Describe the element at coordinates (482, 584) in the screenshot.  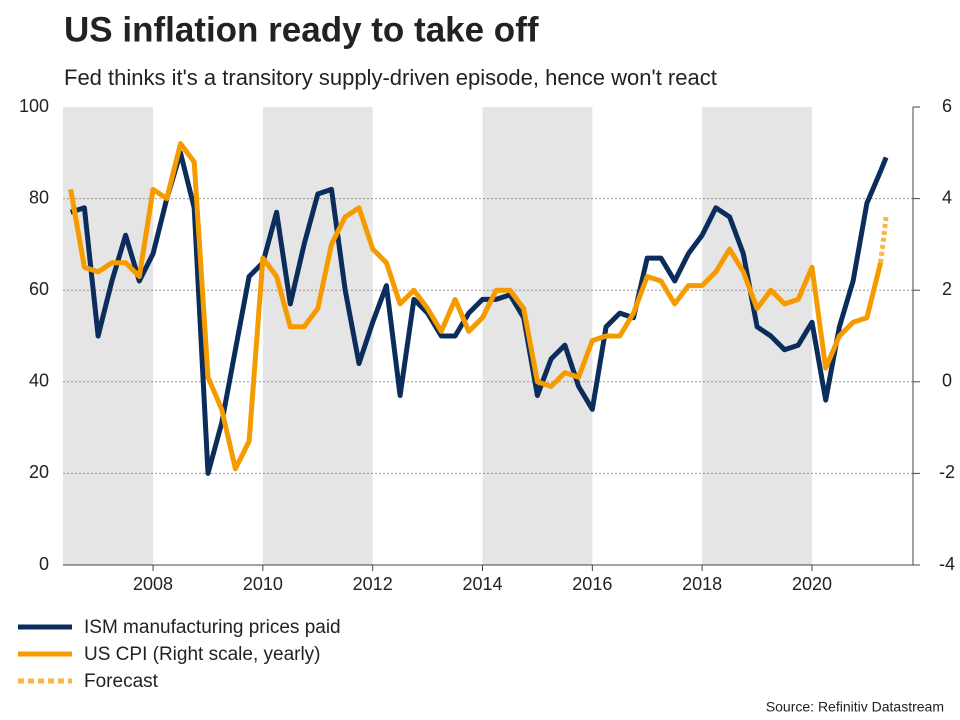
I see `x-tick-label: 2014` at that location.